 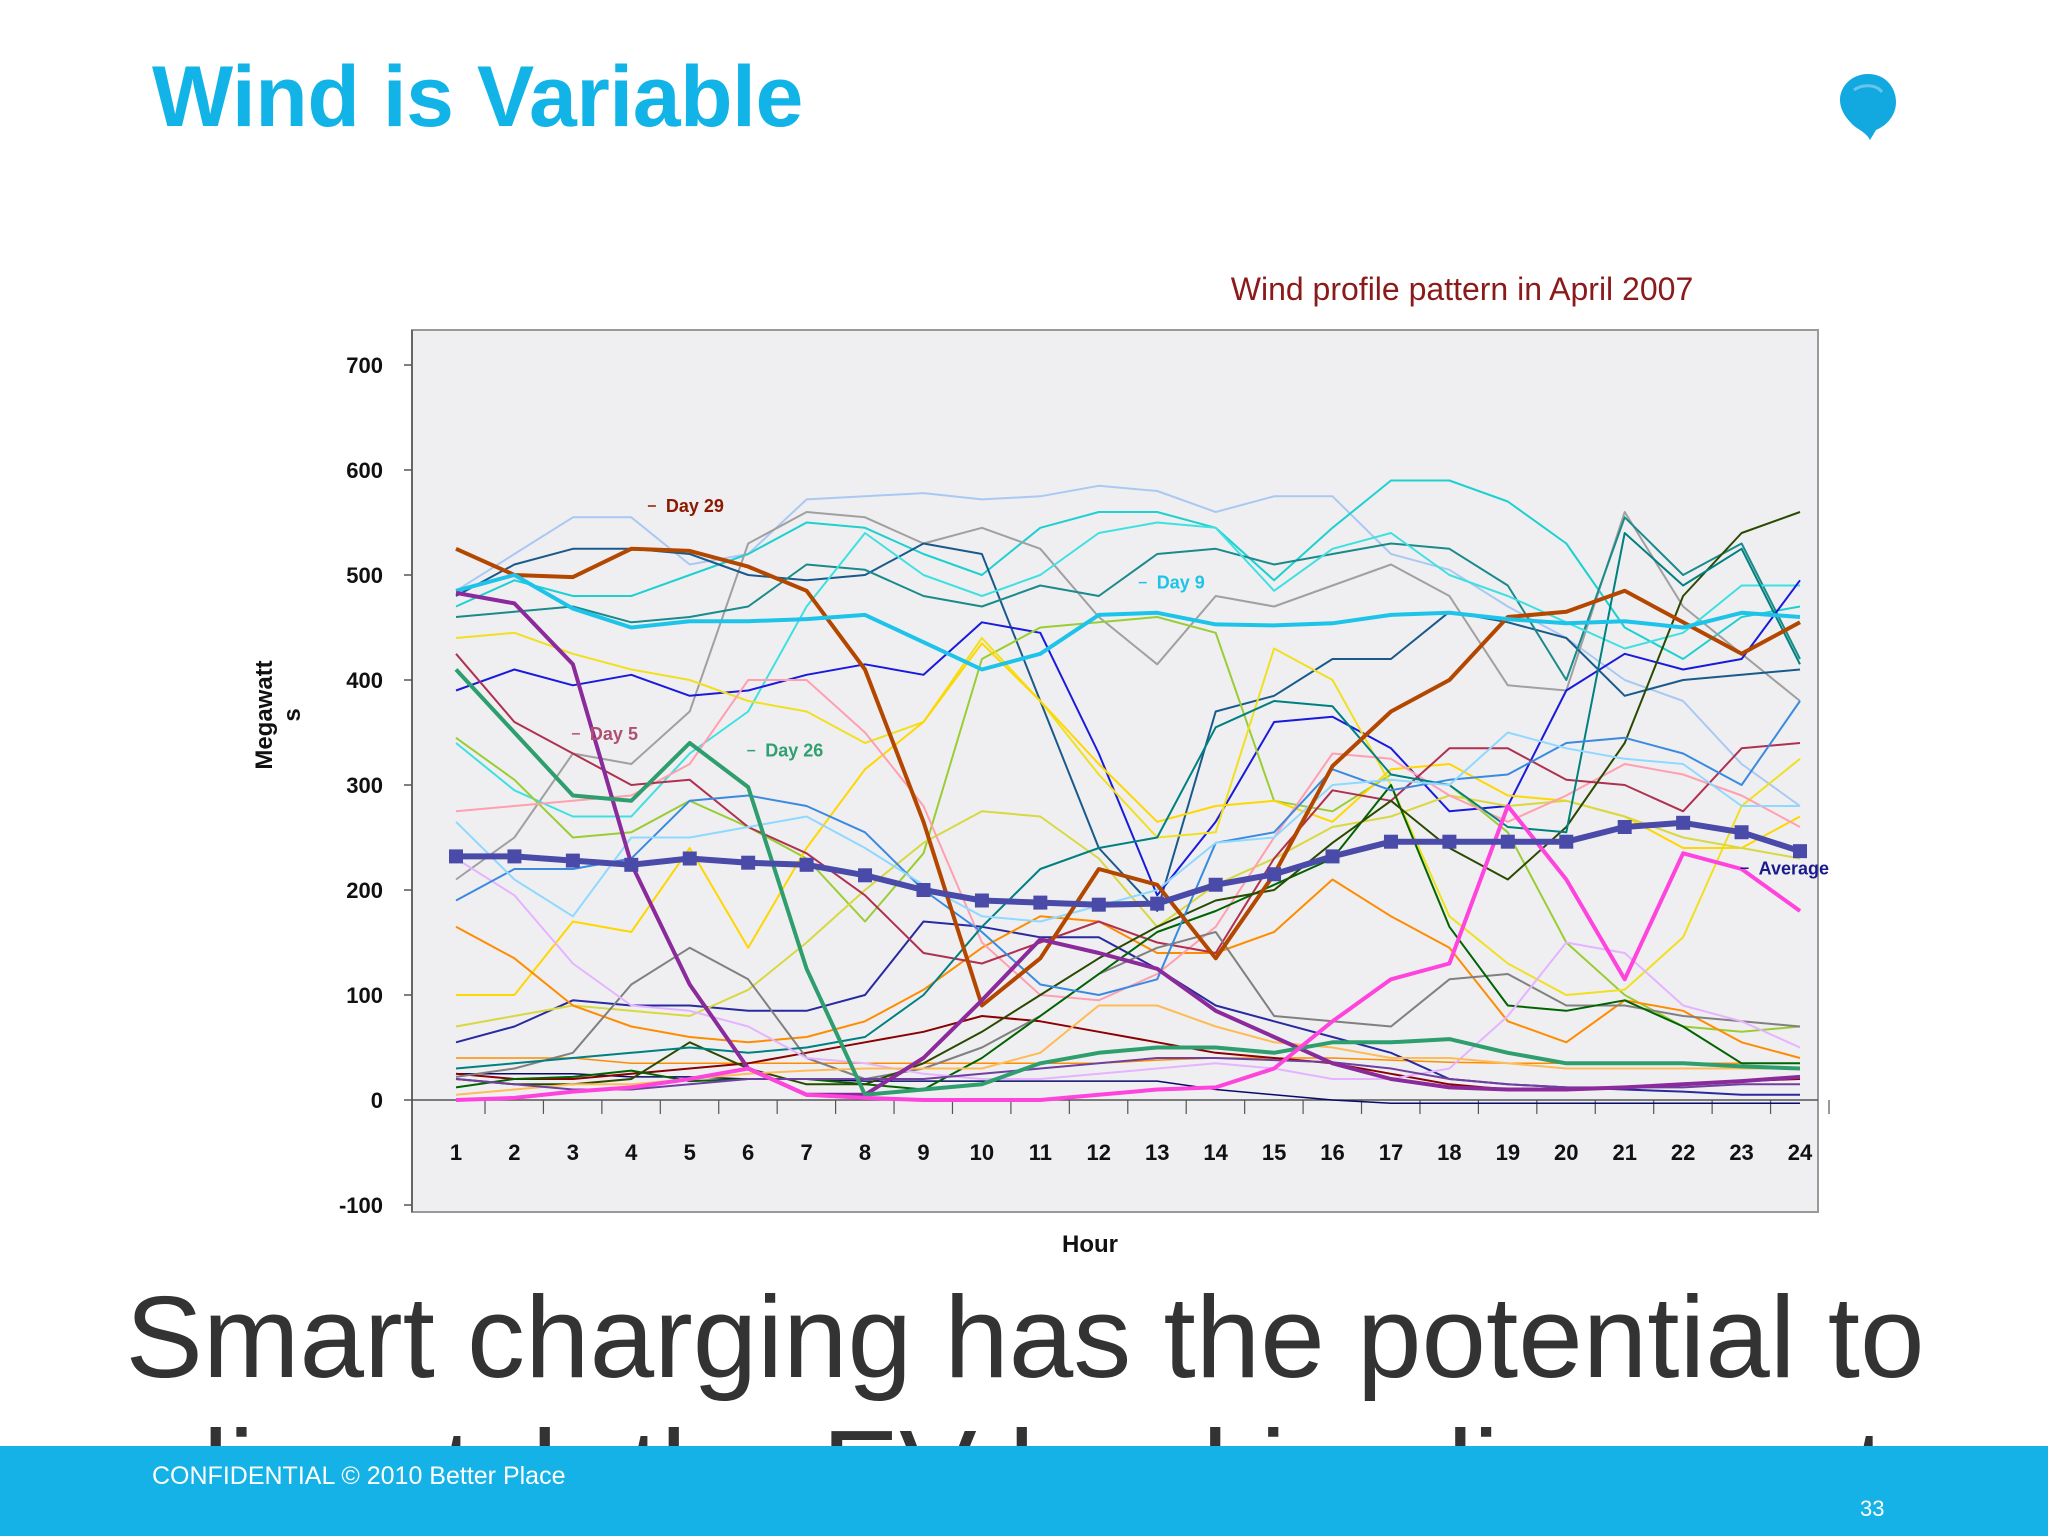 What do you see at coordinates (361, 1205) in the screenshot?
I see `y-tick-label: -100` at bounding box center [361, 1205].